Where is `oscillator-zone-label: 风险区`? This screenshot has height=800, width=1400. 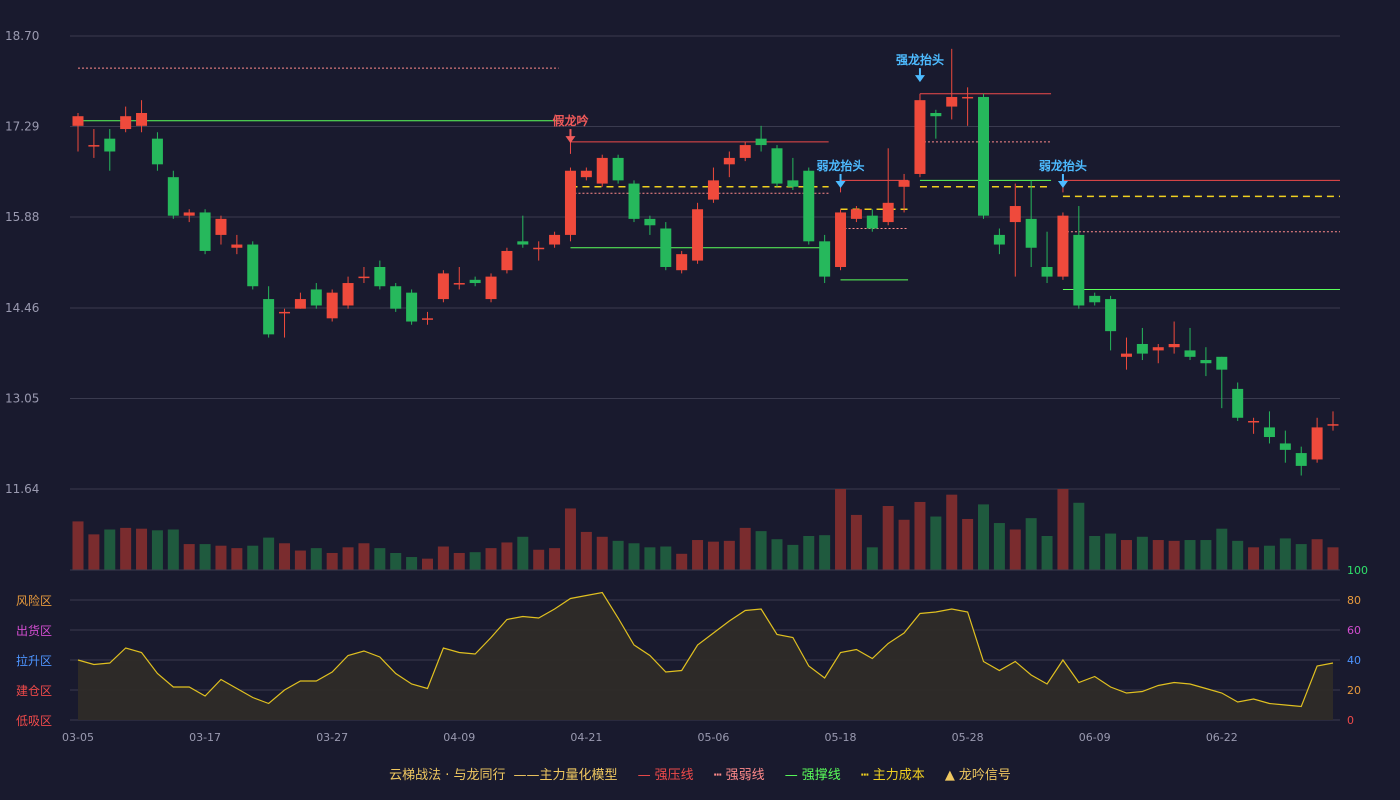
oscillator-zone-label: 风险区 is located at coordinates (34, 600).